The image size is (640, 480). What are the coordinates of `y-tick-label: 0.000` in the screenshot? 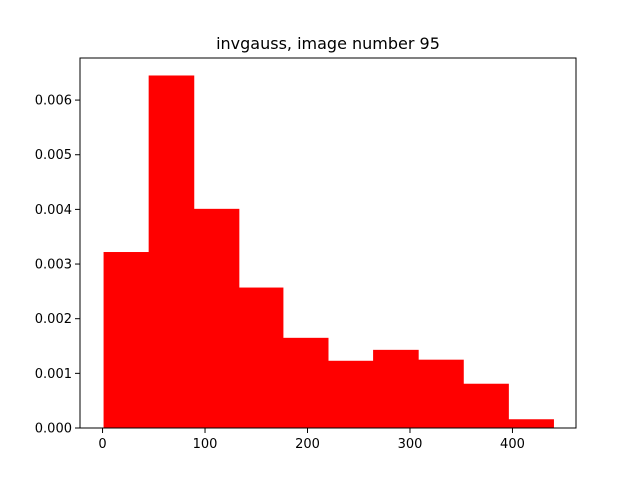 It's located at (53, 429).